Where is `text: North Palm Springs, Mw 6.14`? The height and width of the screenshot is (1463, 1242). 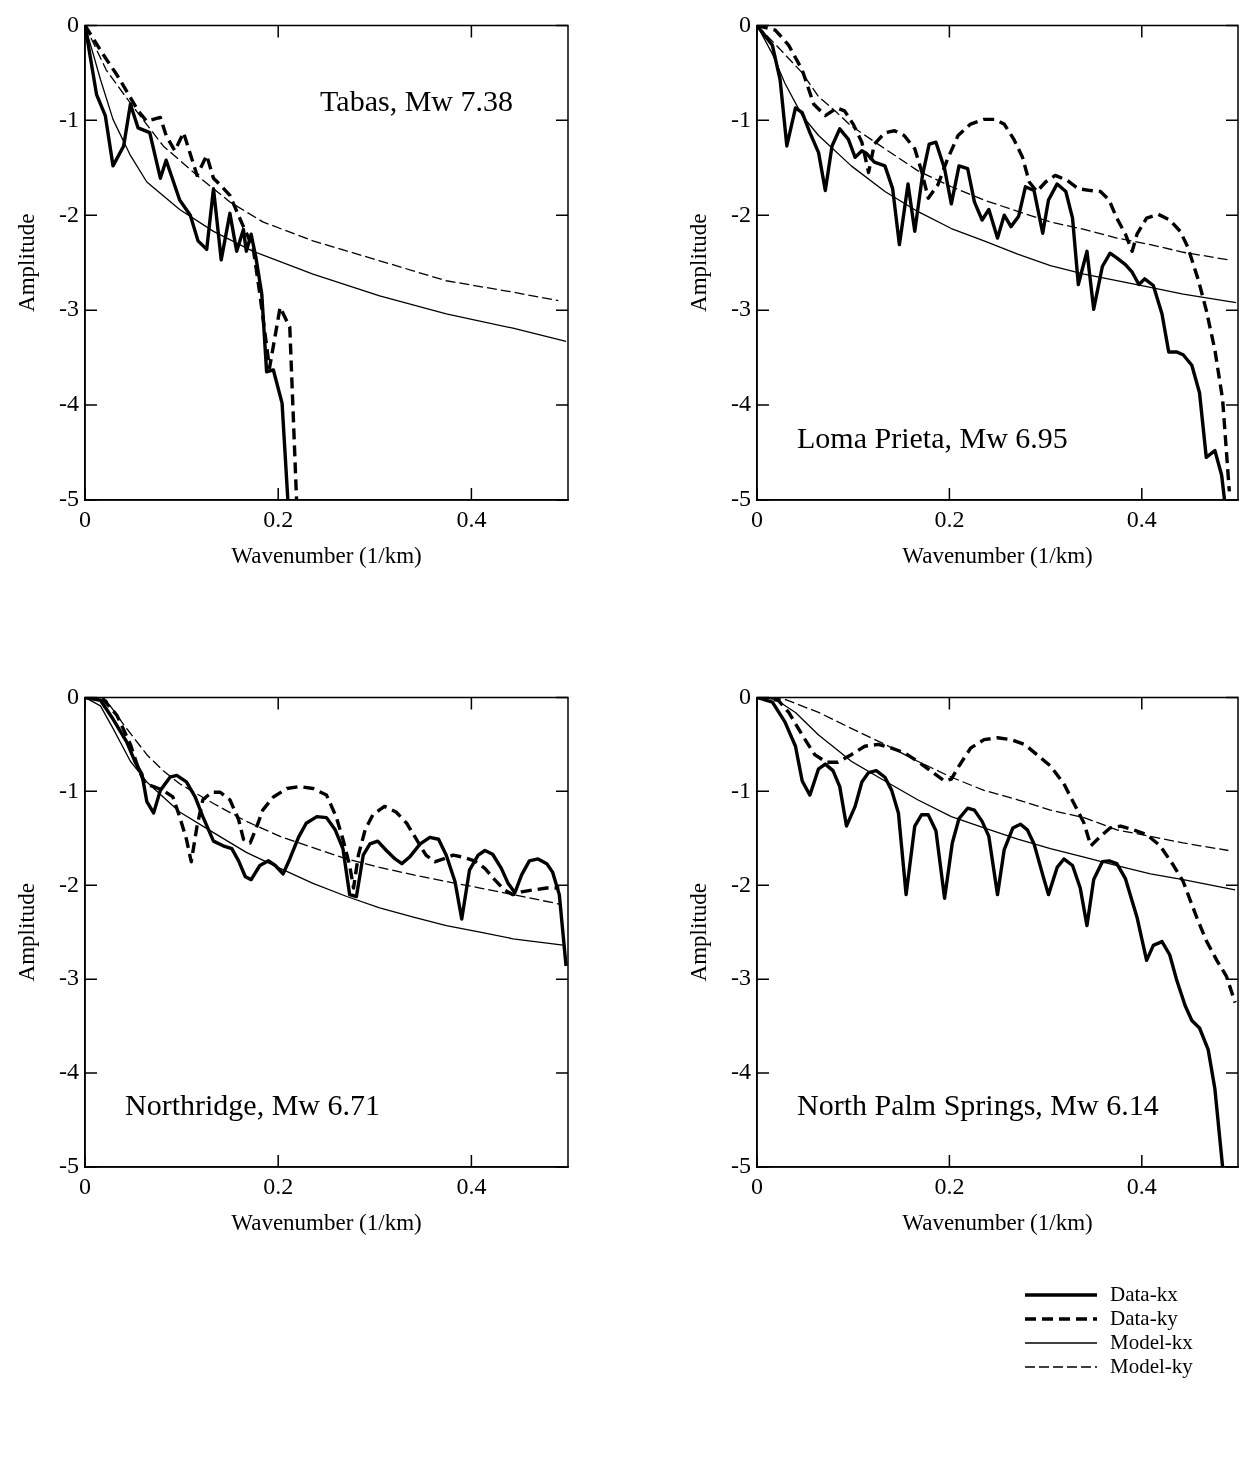 text: North Palm Springs, Mw 6.14 is located at coordinates (978, 1104).